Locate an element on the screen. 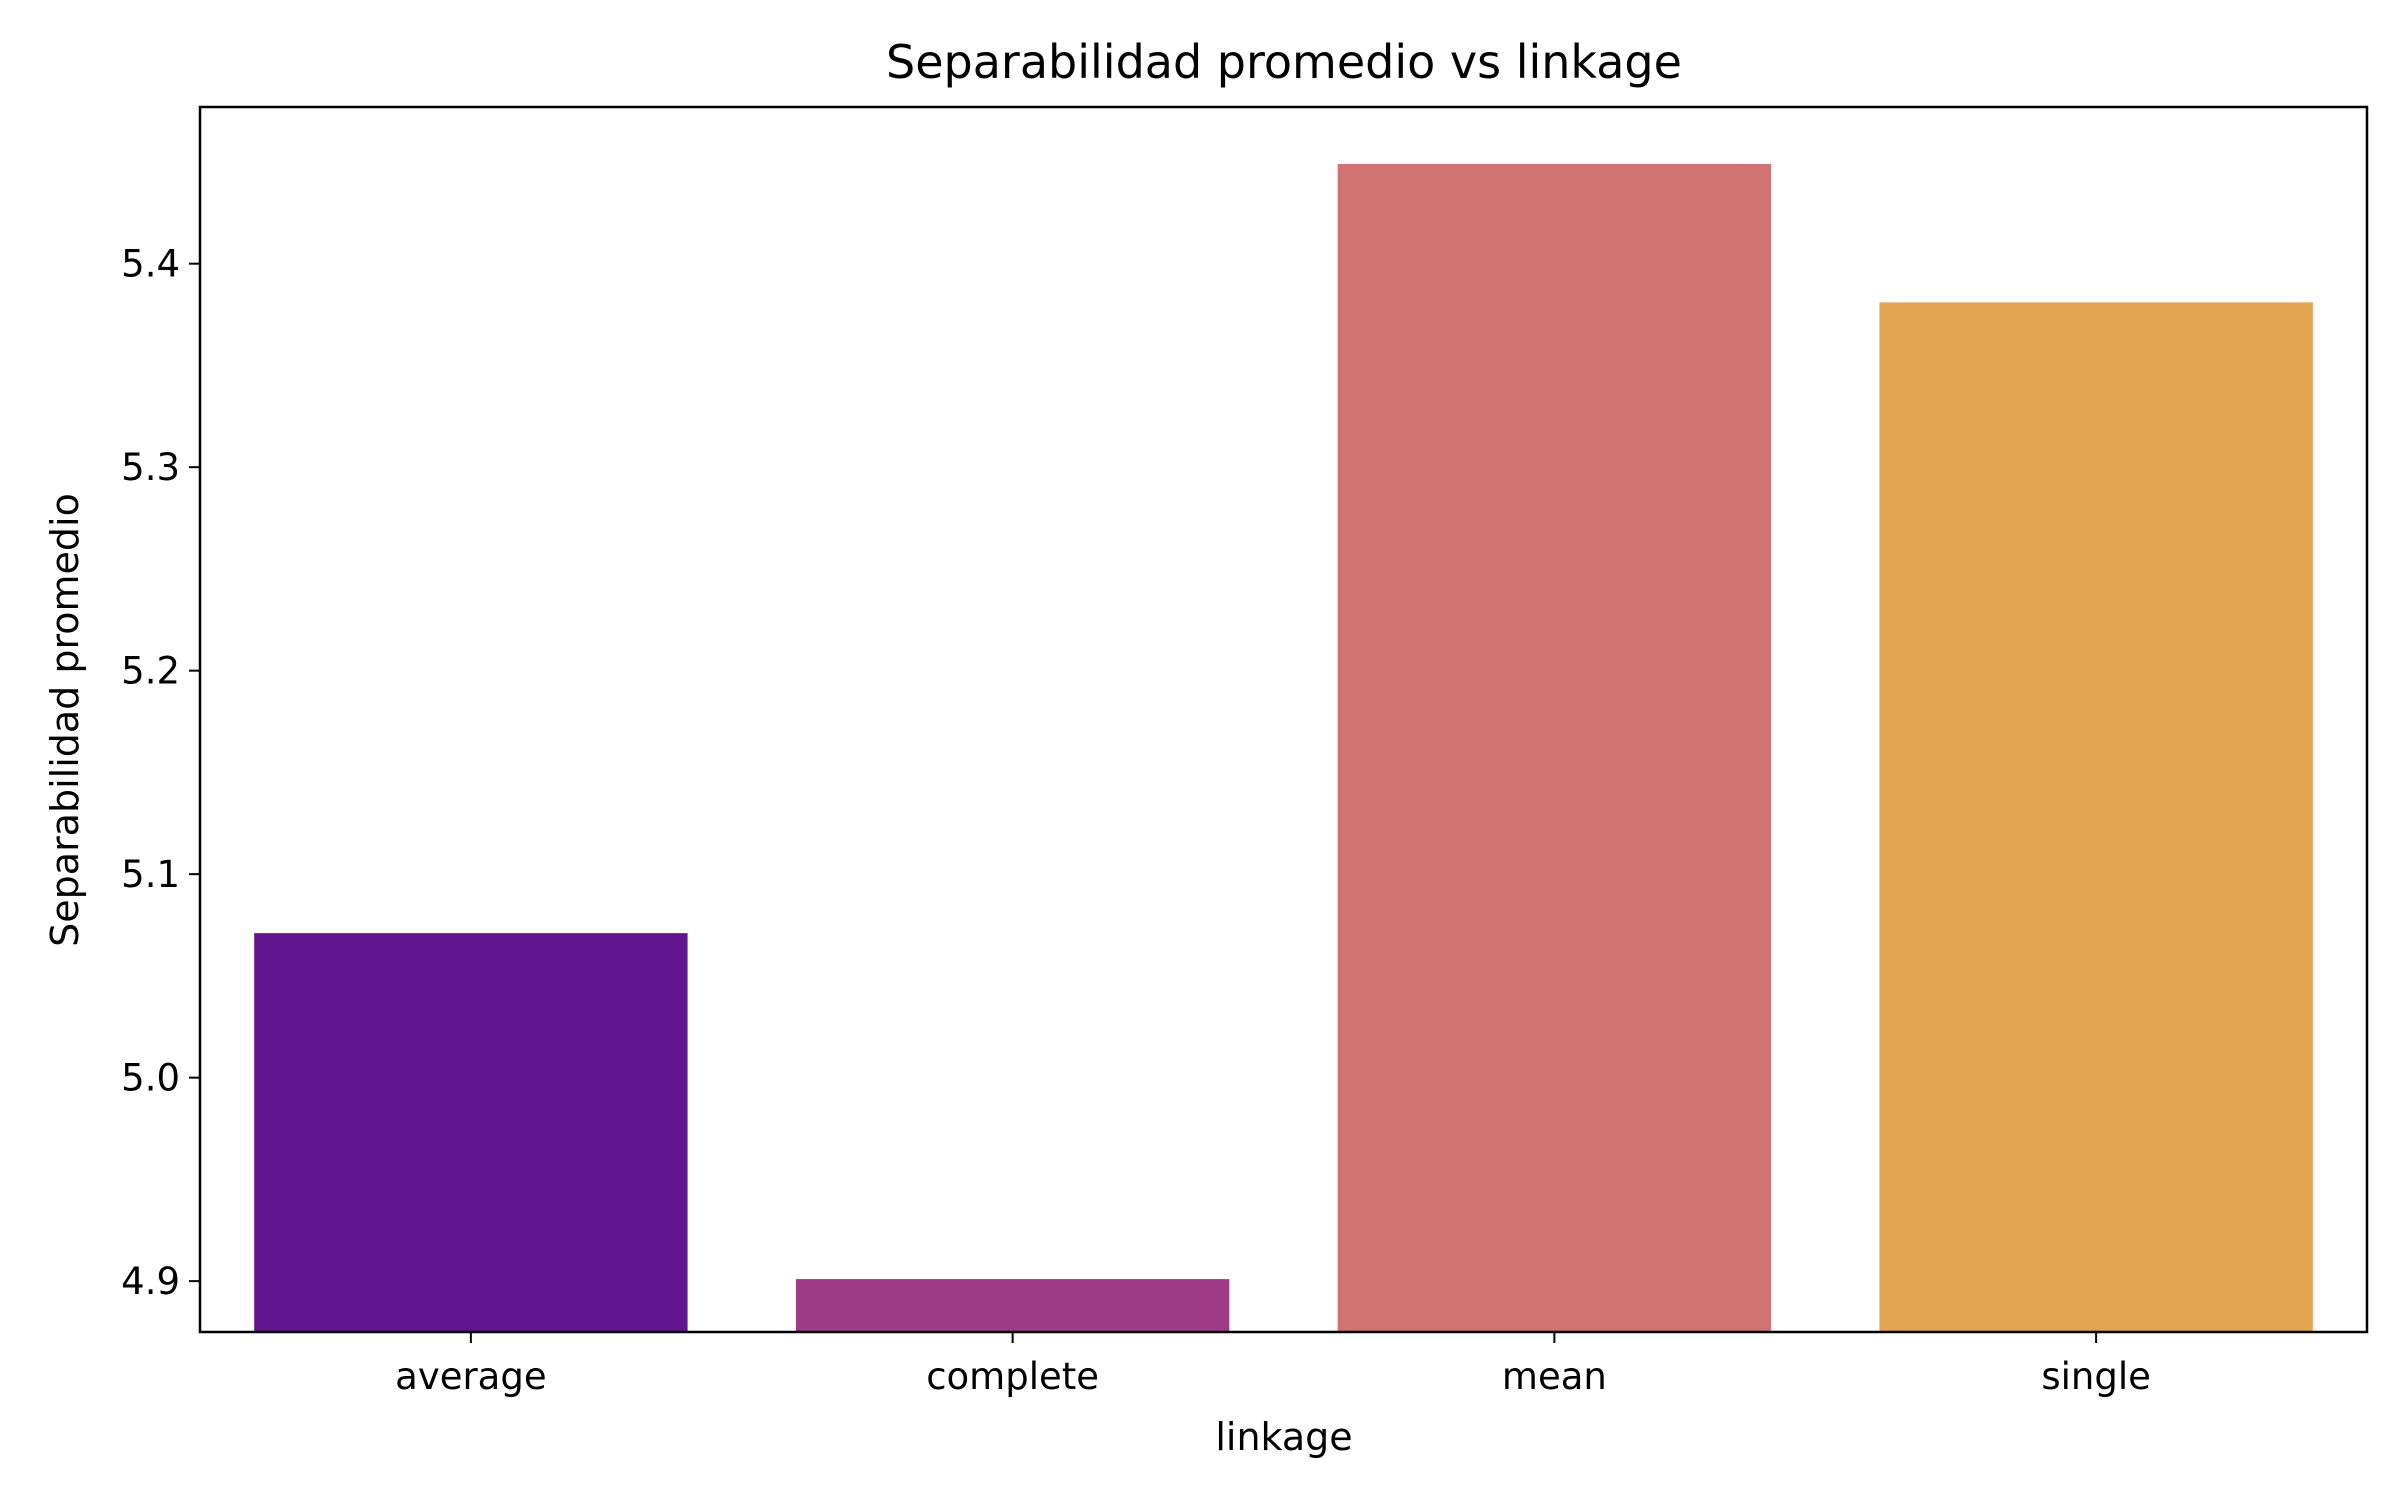 The width and height of the screenshot is (2400, 1500). bar-single is located at coordinates (2096, 817).